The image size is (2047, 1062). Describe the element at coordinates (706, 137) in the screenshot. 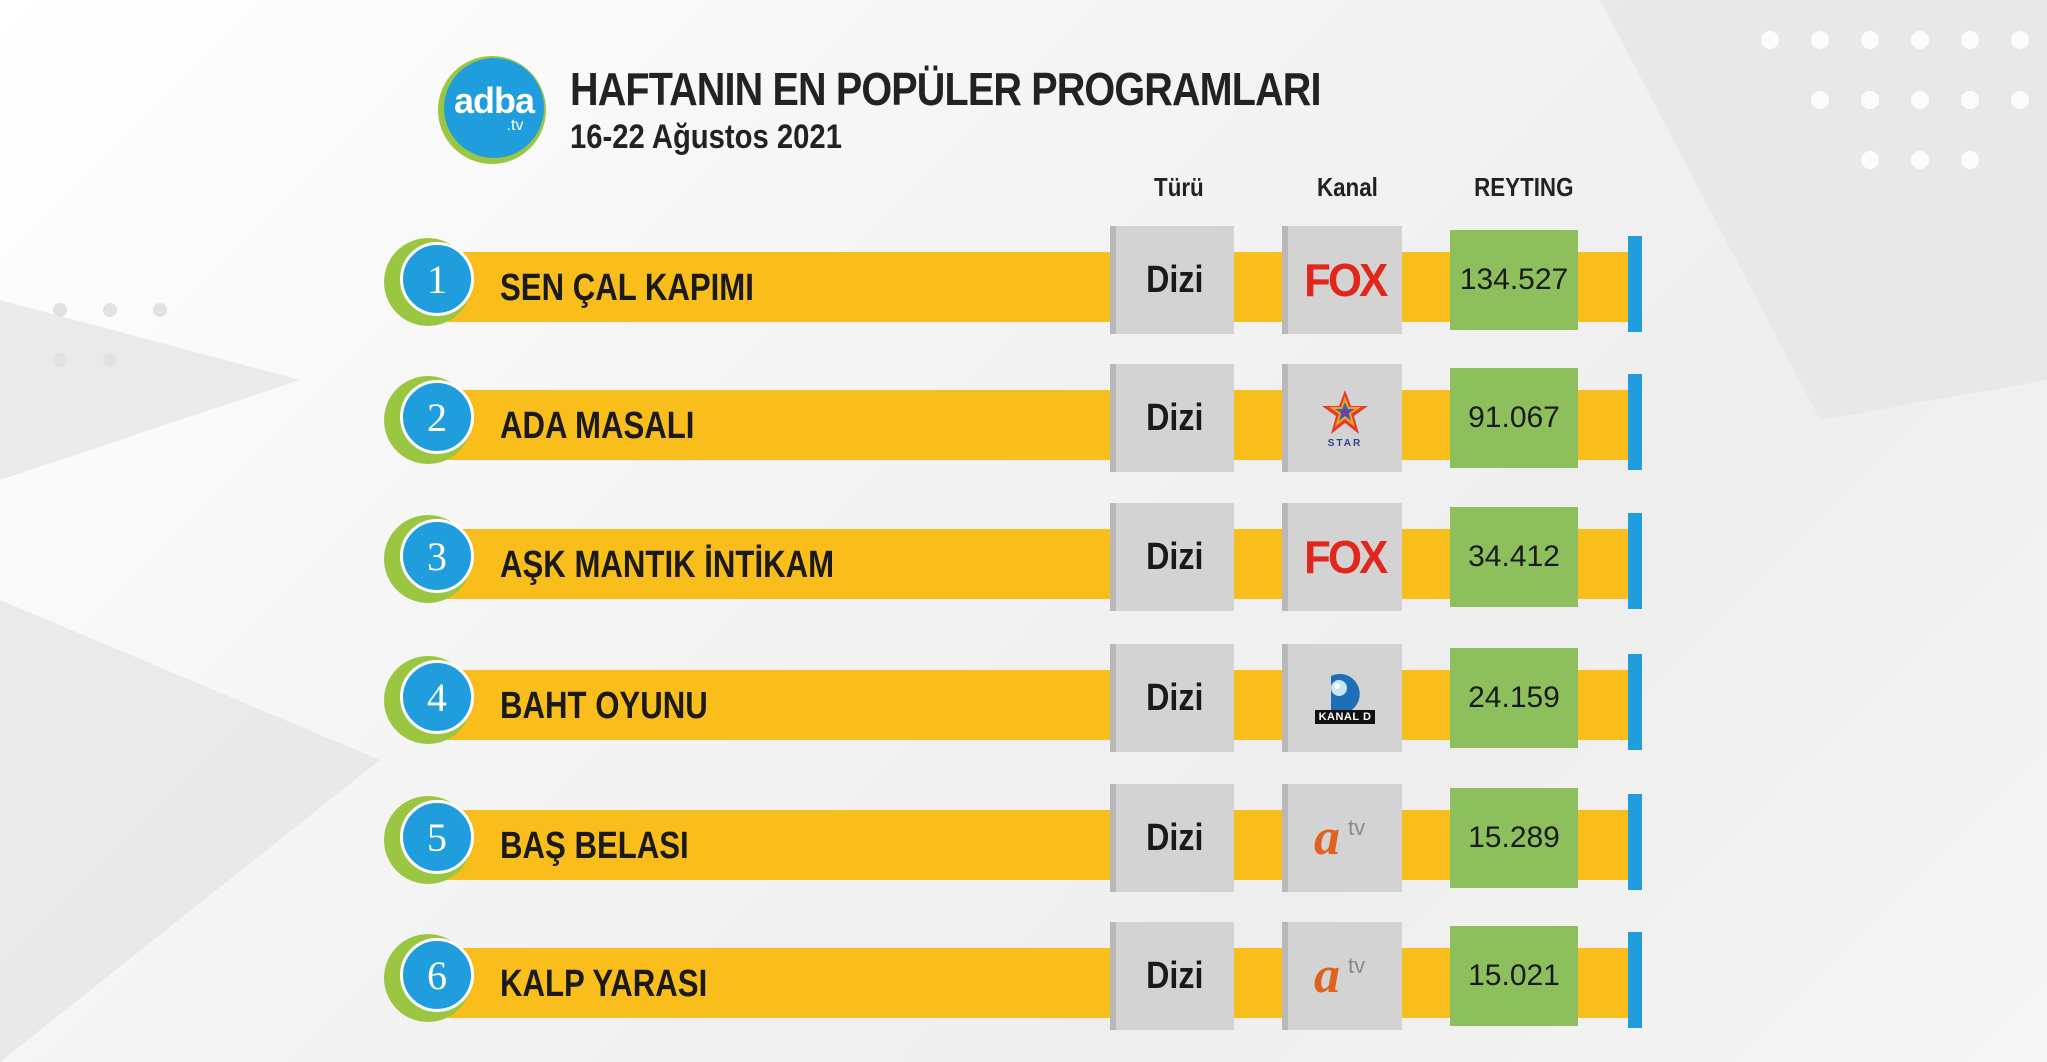

I see `date-range: 16-22 Ağustos 2021` at that location.